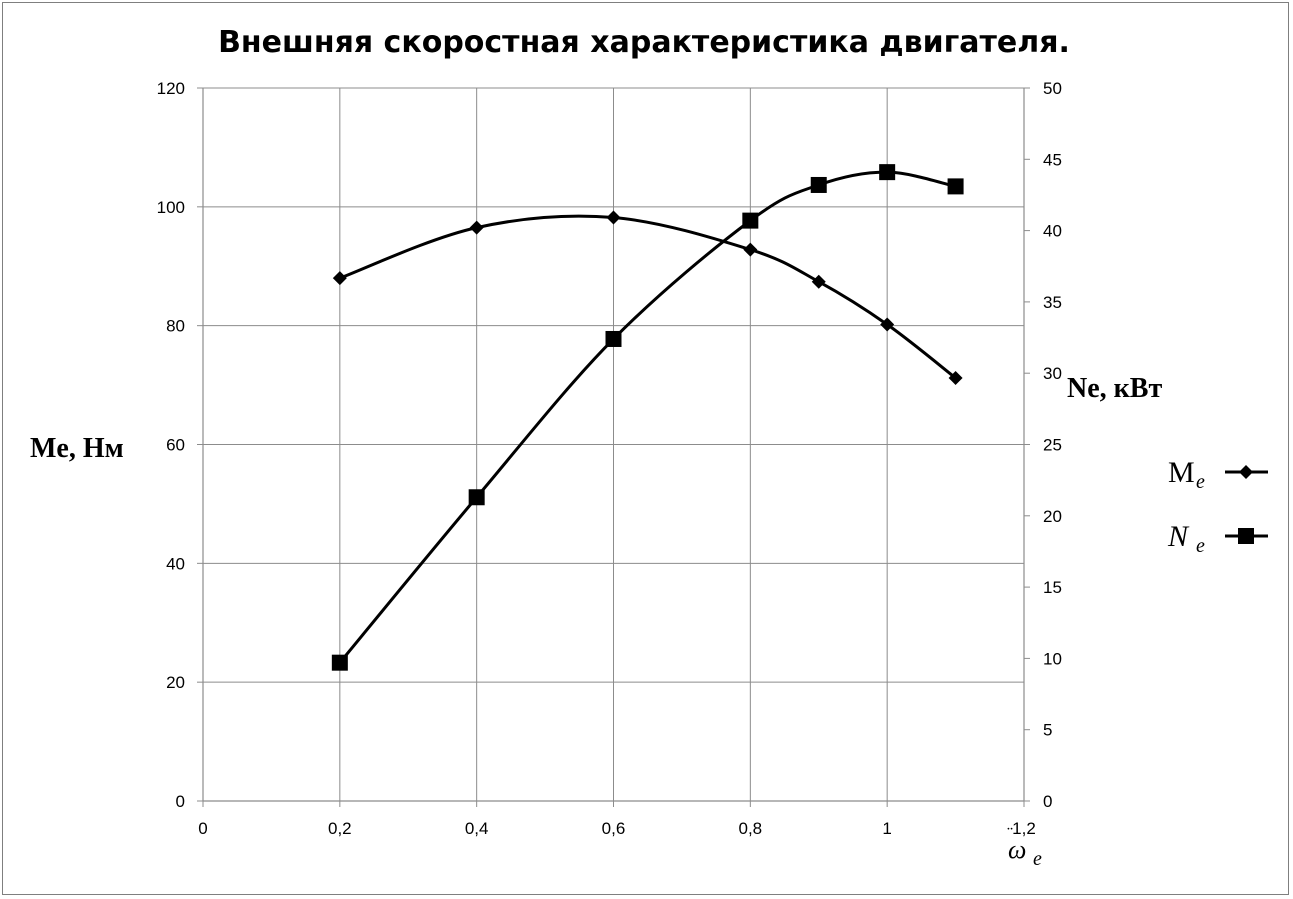 This screenshot has width=1293, height=899. What do you see at coordinates (175, 445) in the screenshot?
I see `y-left-tick-label: 60` at bounding box center [175, 445].